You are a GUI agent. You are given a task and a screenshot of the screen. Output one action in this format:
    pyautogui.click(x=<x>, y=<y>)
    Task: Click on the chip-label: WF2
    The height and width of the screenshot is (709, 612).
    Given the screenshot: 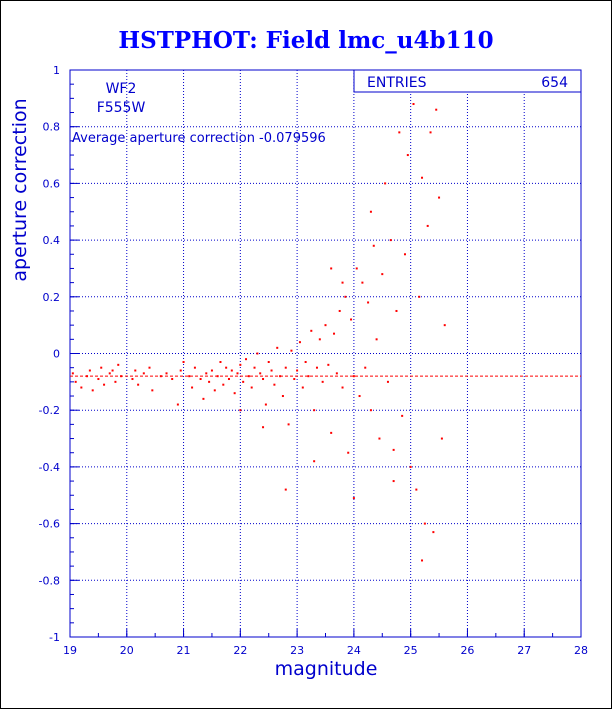 What is the action you would take?
    pyautogui.click(x=121, y=89)
    